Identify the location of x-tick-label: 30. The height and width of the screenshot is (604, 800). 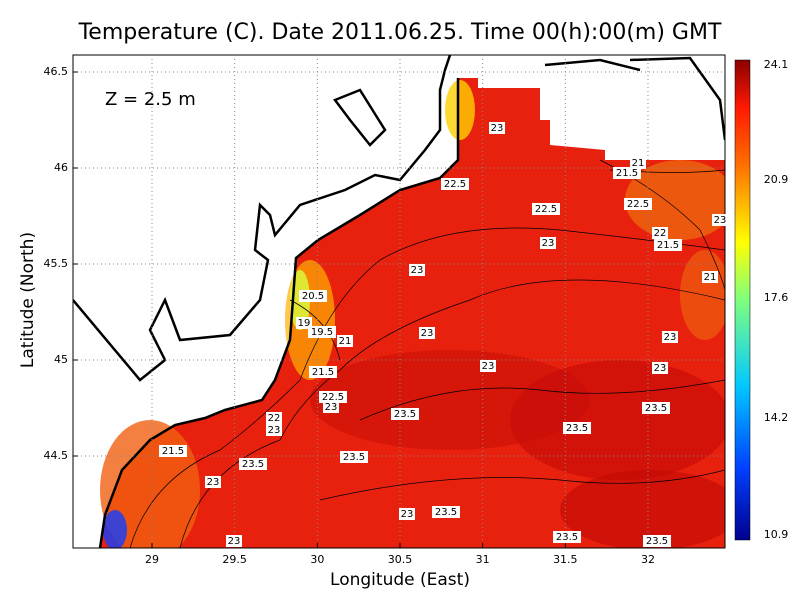
(317, 559).